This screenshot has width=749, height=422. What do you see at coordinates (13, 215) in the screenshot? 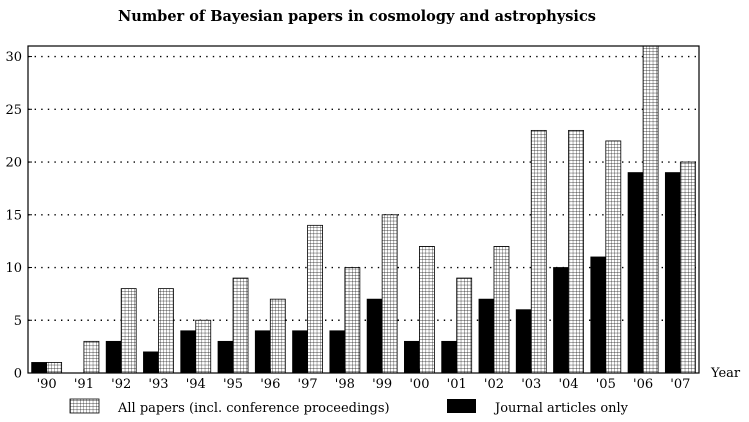
I see `y-tick-label: 15` at bounding box center [13, 215].